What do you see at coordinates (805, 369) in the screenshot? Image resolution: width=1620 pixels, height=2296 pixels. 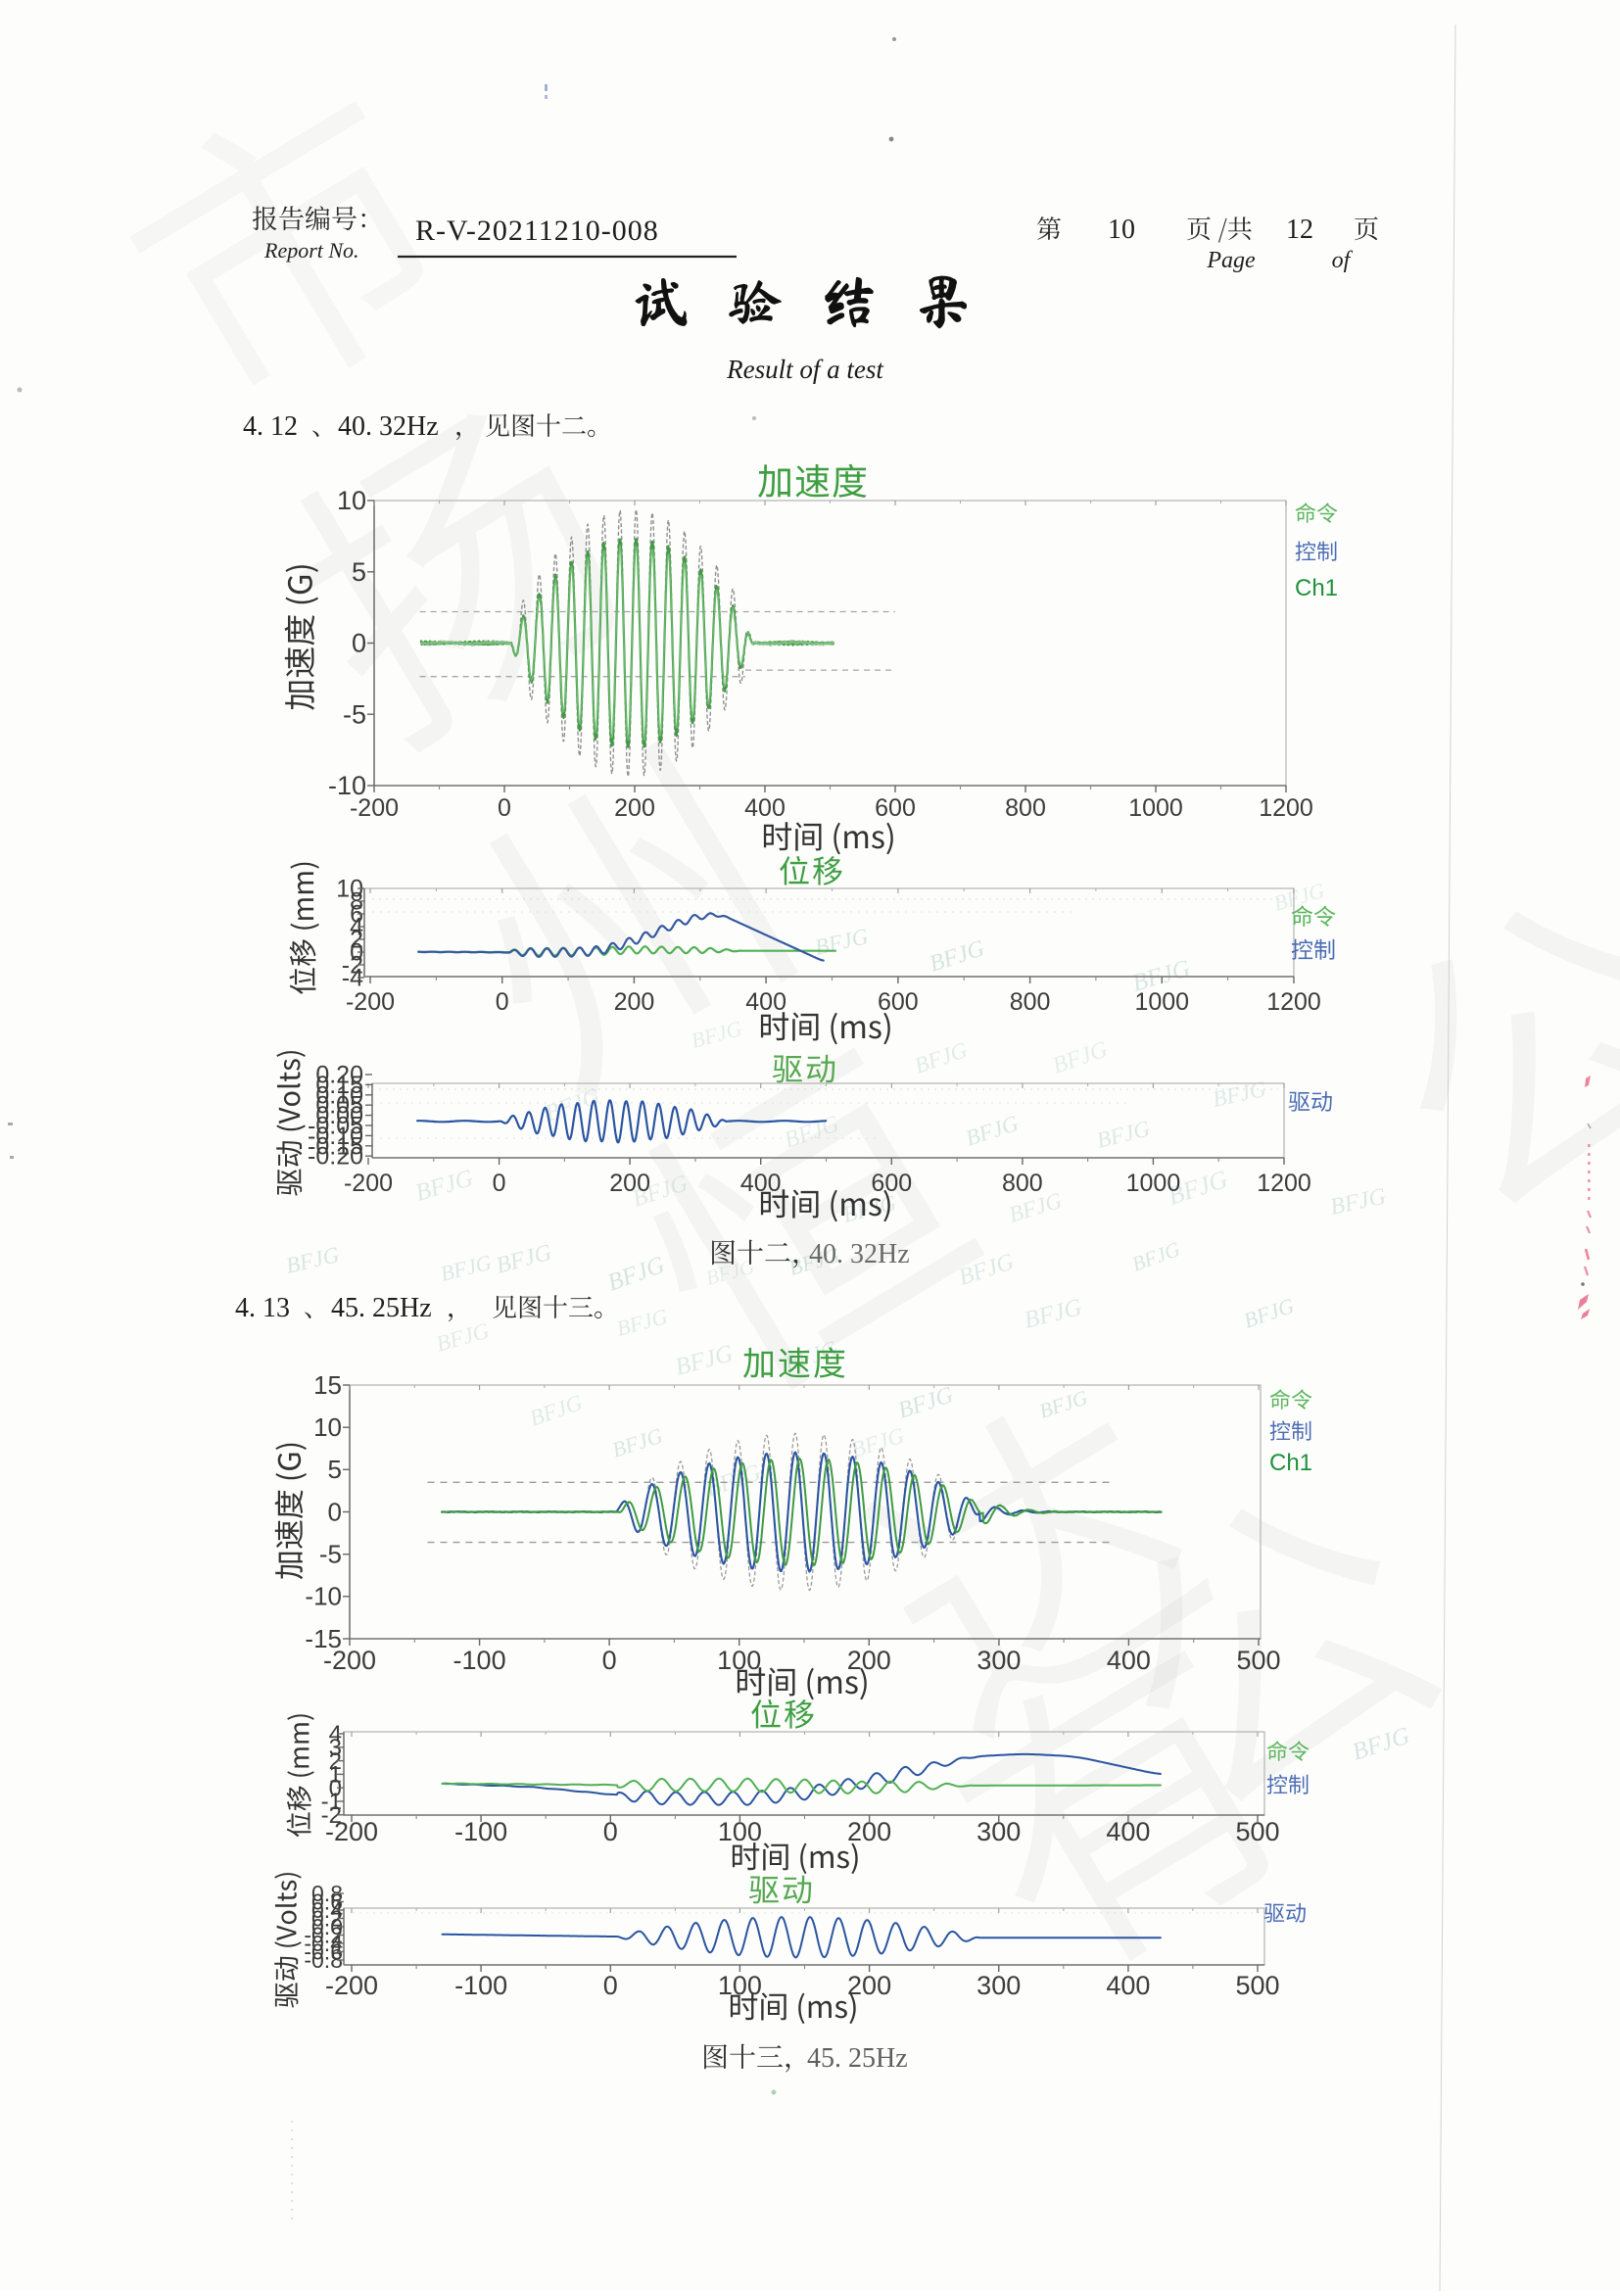 I see `svg-text: Result of a test` at bounding box center [805, 369].